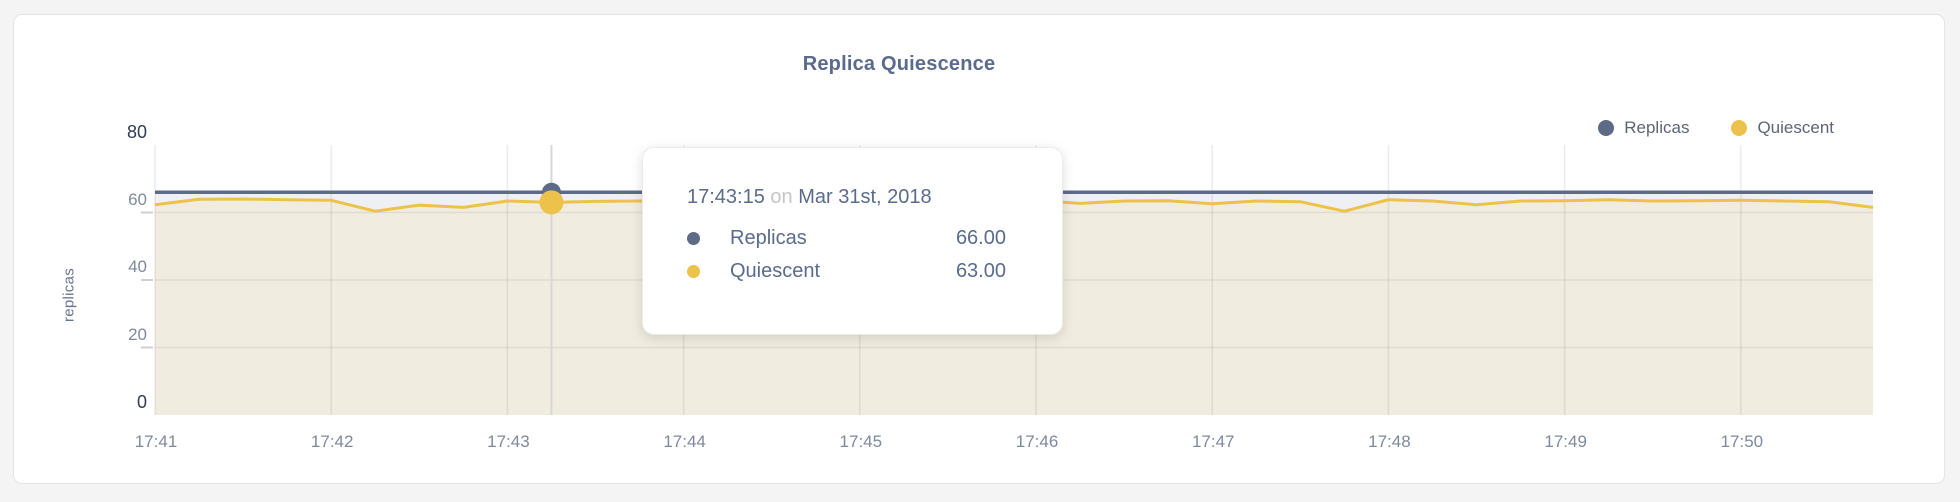 The width and height of the screenshot is (1960, 502). Describe the element at coordinates (1716, 128) in the screenshot. I see `legend: Replicas Quiescent` at that location.